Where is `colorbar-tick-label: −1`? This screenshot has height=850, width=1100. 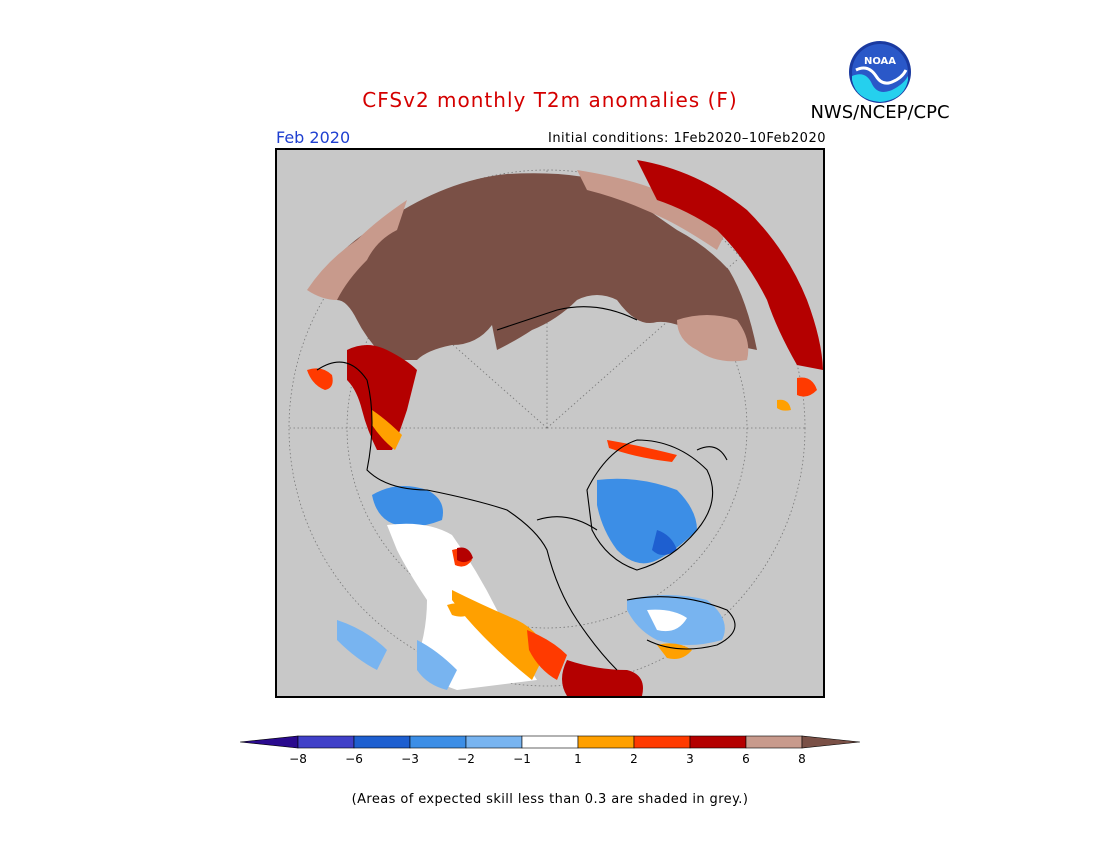
colorbar-tick-label: −1 is located at coordinates (522, 759).